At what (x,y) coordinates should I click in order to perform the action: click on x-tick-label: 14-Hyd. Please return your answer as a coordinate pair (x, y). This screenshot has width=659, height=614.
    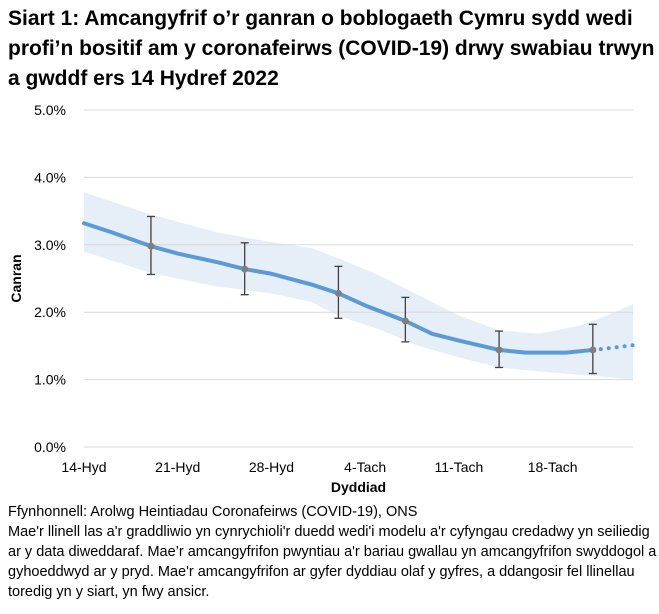
    Looking at the image, I should click on (83, 467).